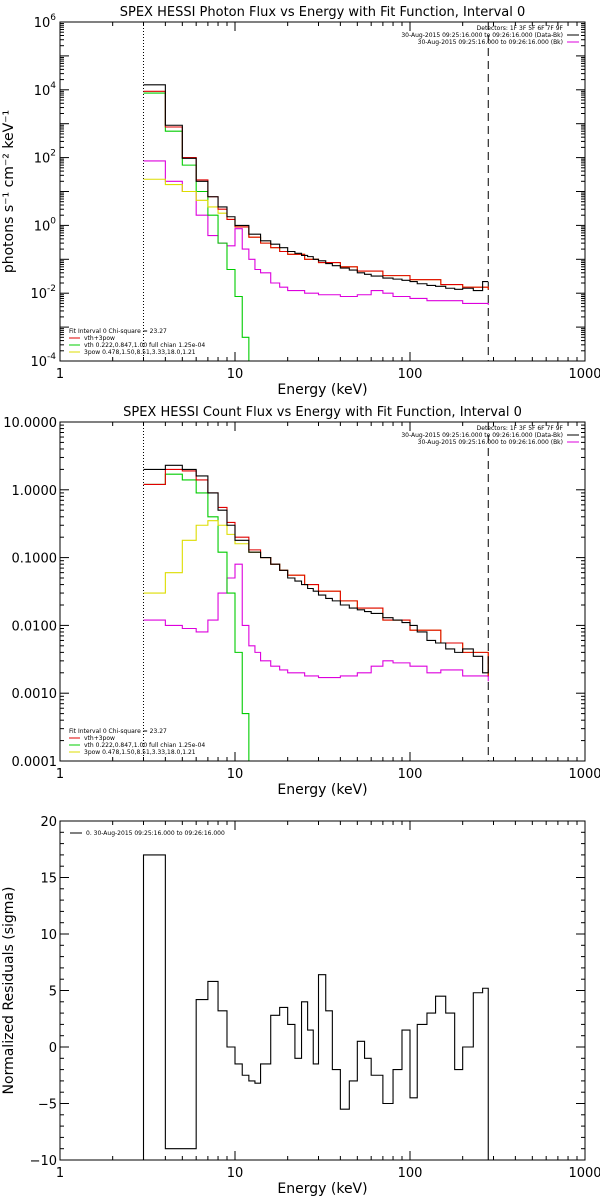 The width and height of the screenshot is (600, 1200). Describe the element at coordinates (9, 991) in the screenshot. I see `y-axis-title: Normalized Residuals (sigma)` at that location.